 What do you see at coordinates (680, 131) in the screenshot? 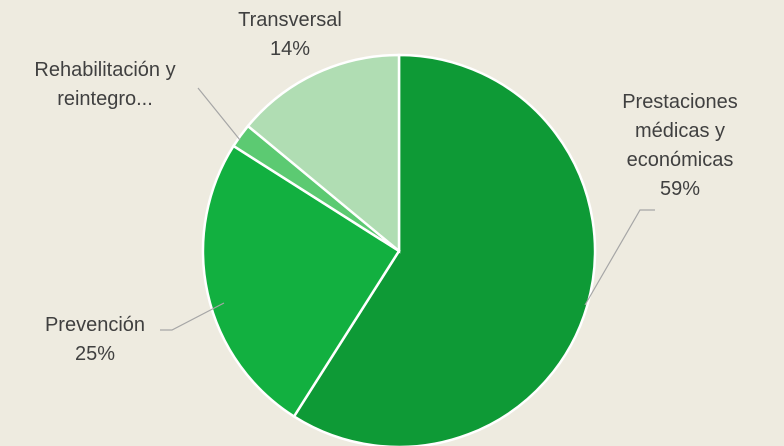
I see `category-label: Prestaciones médicas y económicas` at bounding box center [680, 131].